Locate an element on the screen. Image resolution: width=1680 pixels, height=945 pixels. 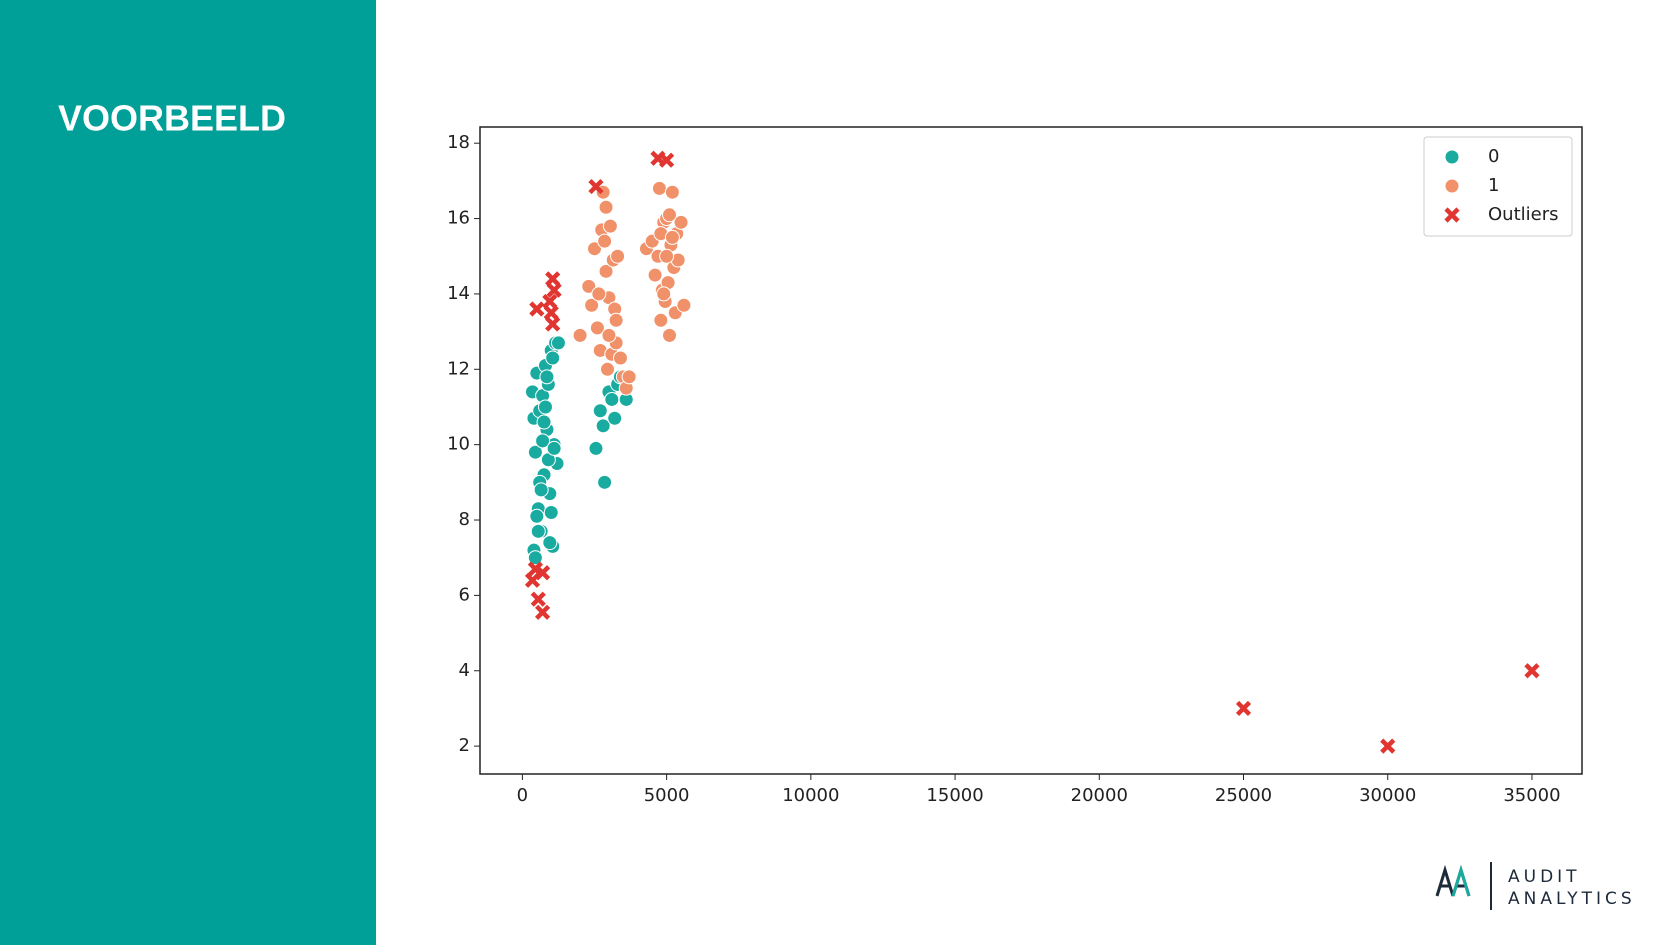
y-tick-label: 8 is located at coordinates (464, 519).